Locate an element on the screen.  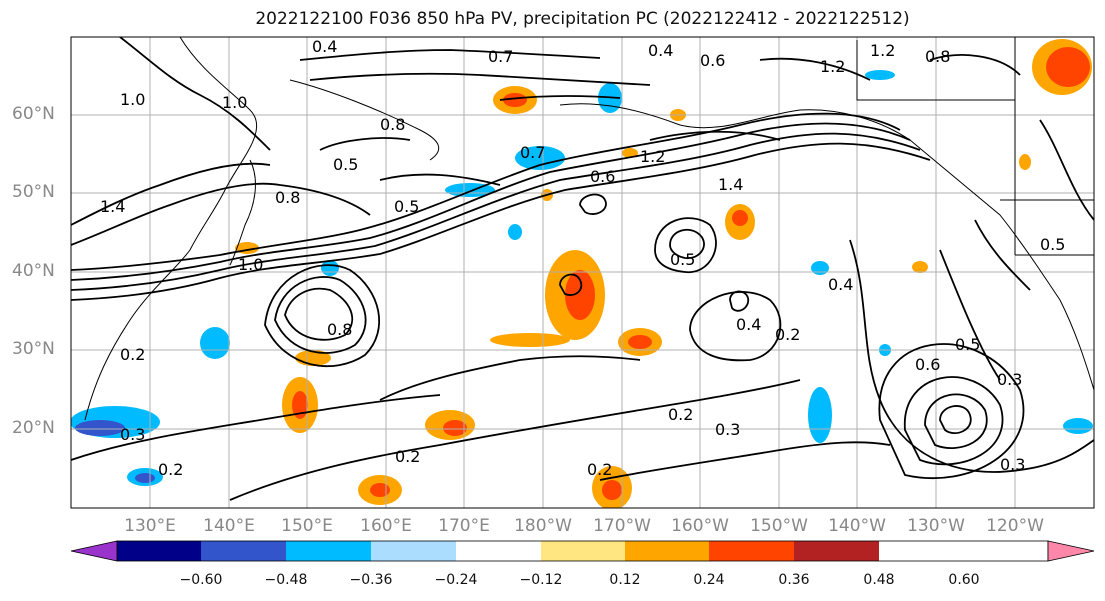
colorbar-min-extend is located at coordinates (94, 551).